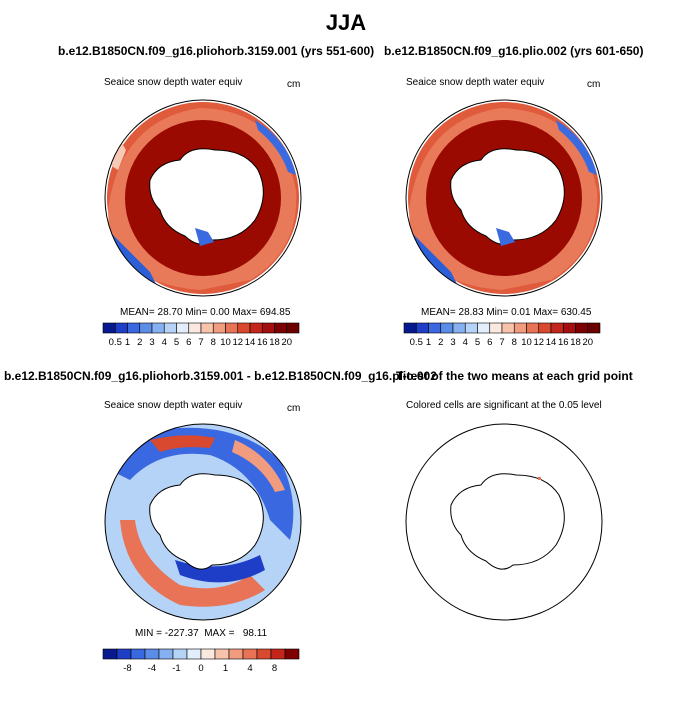  I want to click on panel-1-colorbar: 0.5 1 2 3 4 5 6 7 8 10 12 14 16 18 20, so click(201, 335).